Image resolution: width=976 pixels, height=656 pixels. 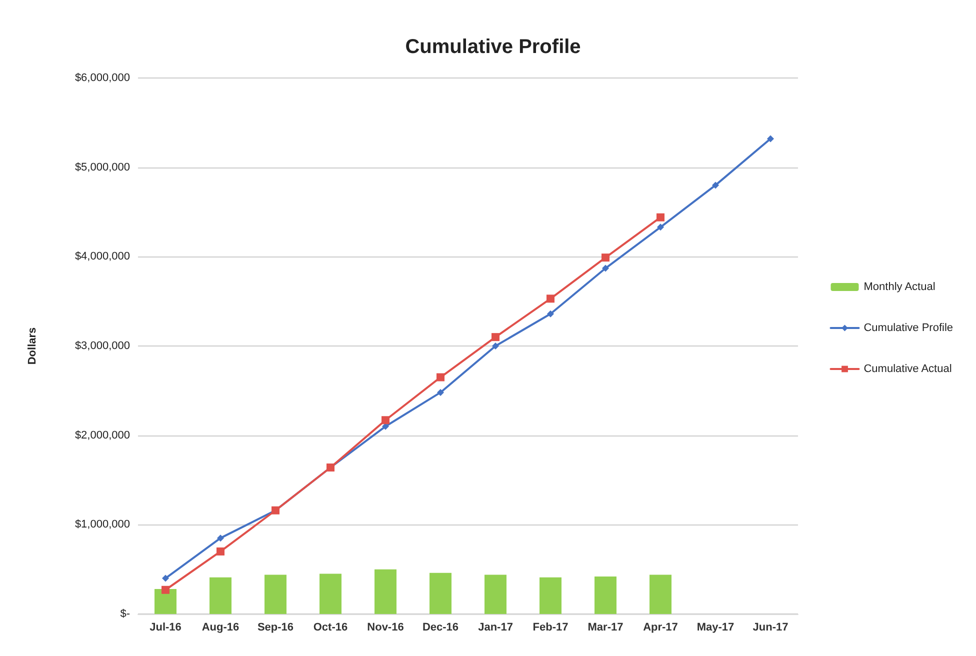 I want to click on chart-title: Cumulative Profile, so click(x=493, y=47).